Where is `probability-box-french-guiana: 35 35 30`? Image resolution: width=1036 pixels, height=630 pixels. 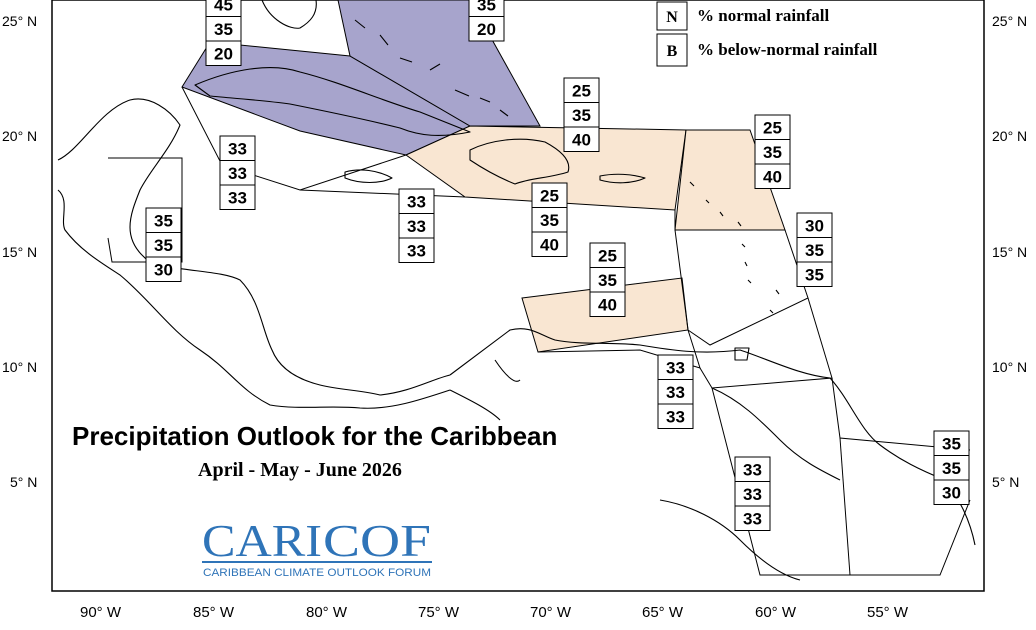 probability-box-french-guiana: 35 35 30 is located at coordinates (951, 467).